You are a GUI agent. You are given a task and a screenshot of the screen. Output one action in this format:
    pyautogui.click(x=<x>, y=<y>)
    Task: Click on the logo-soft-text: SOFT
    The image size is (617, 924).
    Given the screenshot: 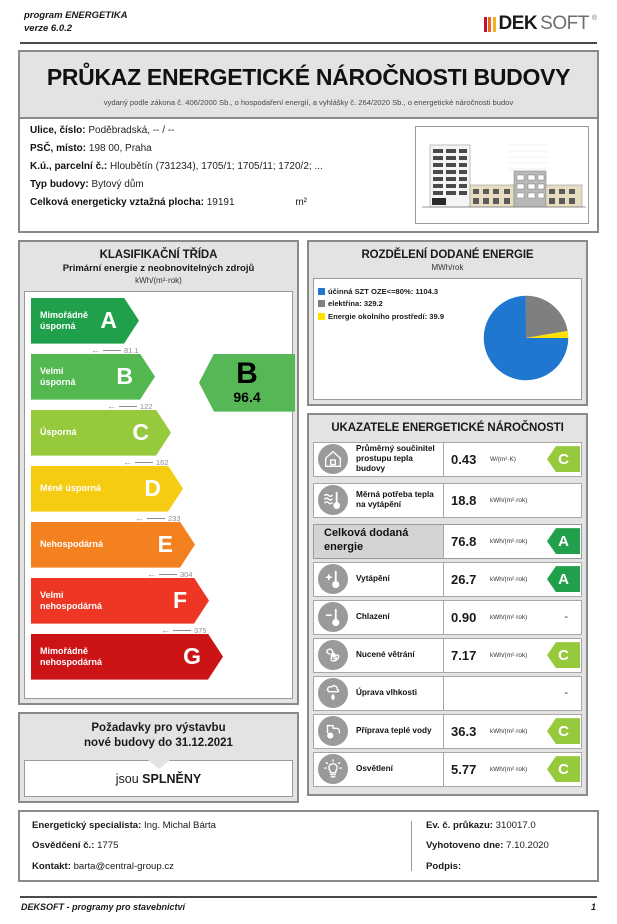 What is the action you would take?
    pyautogui.click(x=564, y=23)
    